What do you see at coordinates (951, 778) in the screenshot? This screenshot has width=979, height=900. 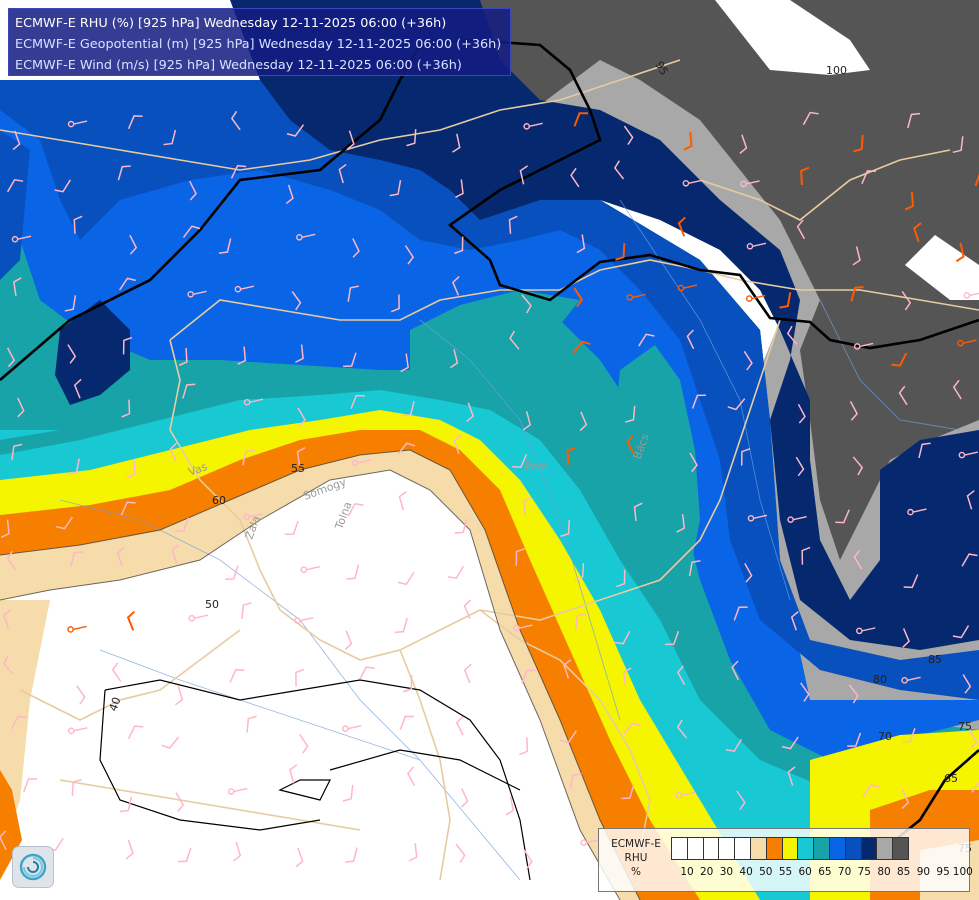 I see `contour-label: 65` at bounding box center [951, 778].